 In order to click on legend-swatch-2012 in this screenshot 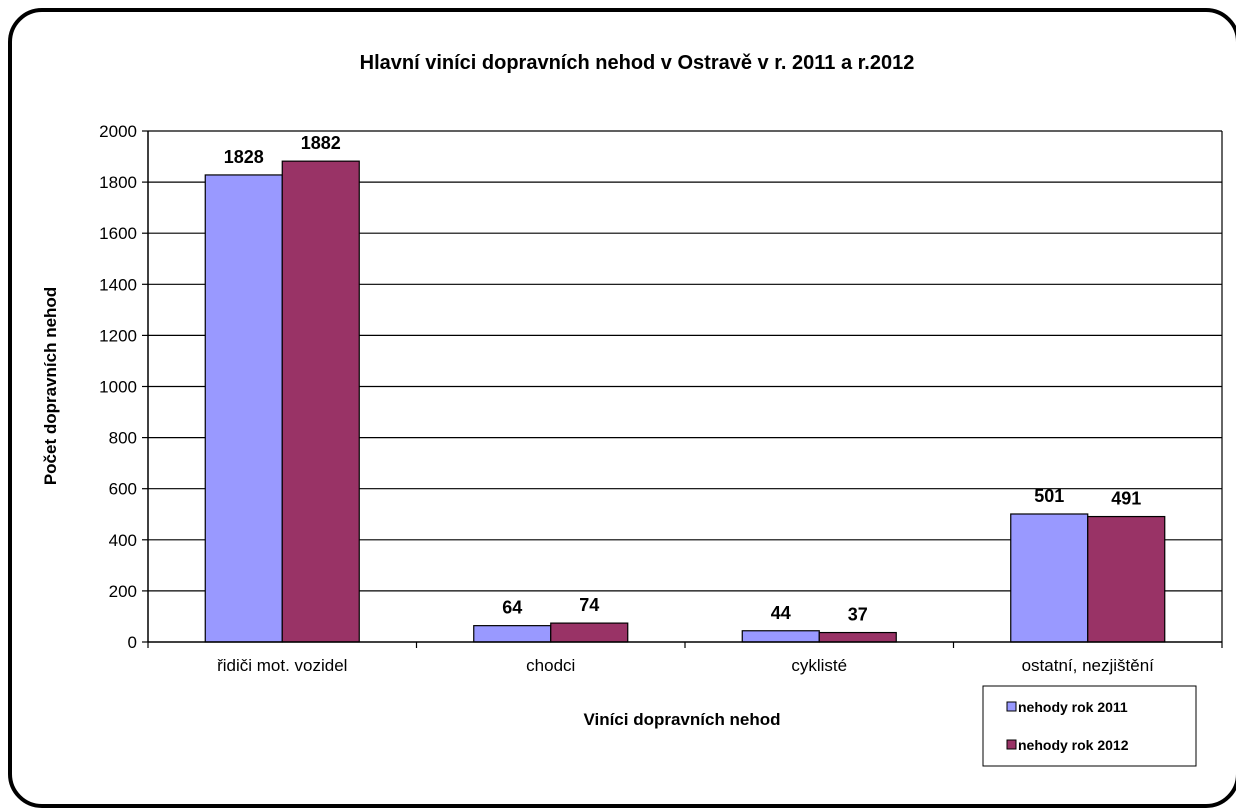, I will do `click(1011, 744)`.